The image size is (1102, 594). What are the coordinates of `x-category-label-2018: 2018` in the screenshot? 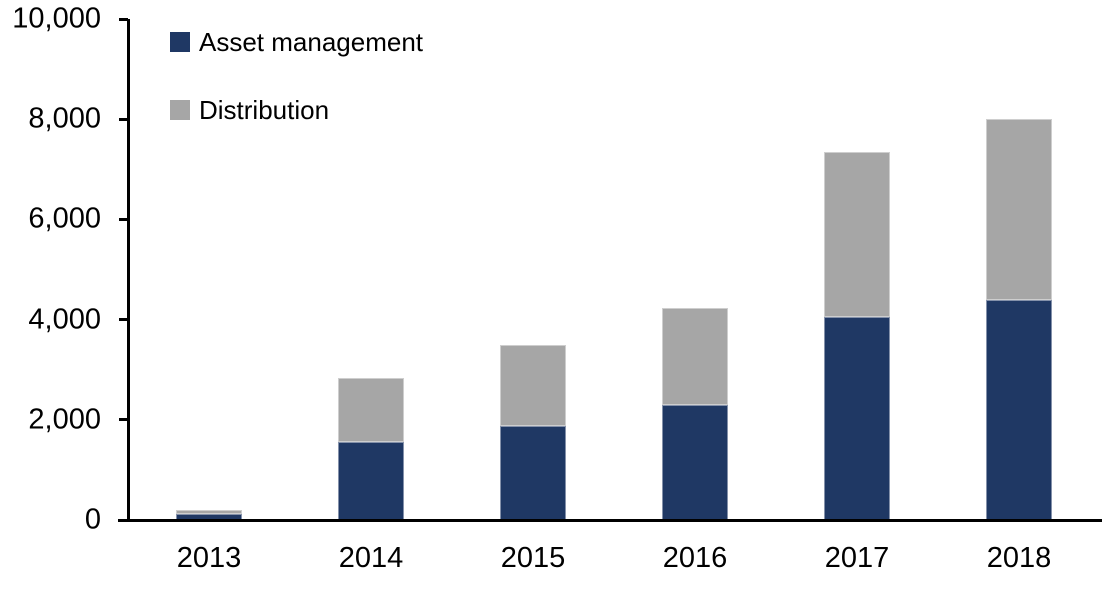 It's located at (1019, 558).